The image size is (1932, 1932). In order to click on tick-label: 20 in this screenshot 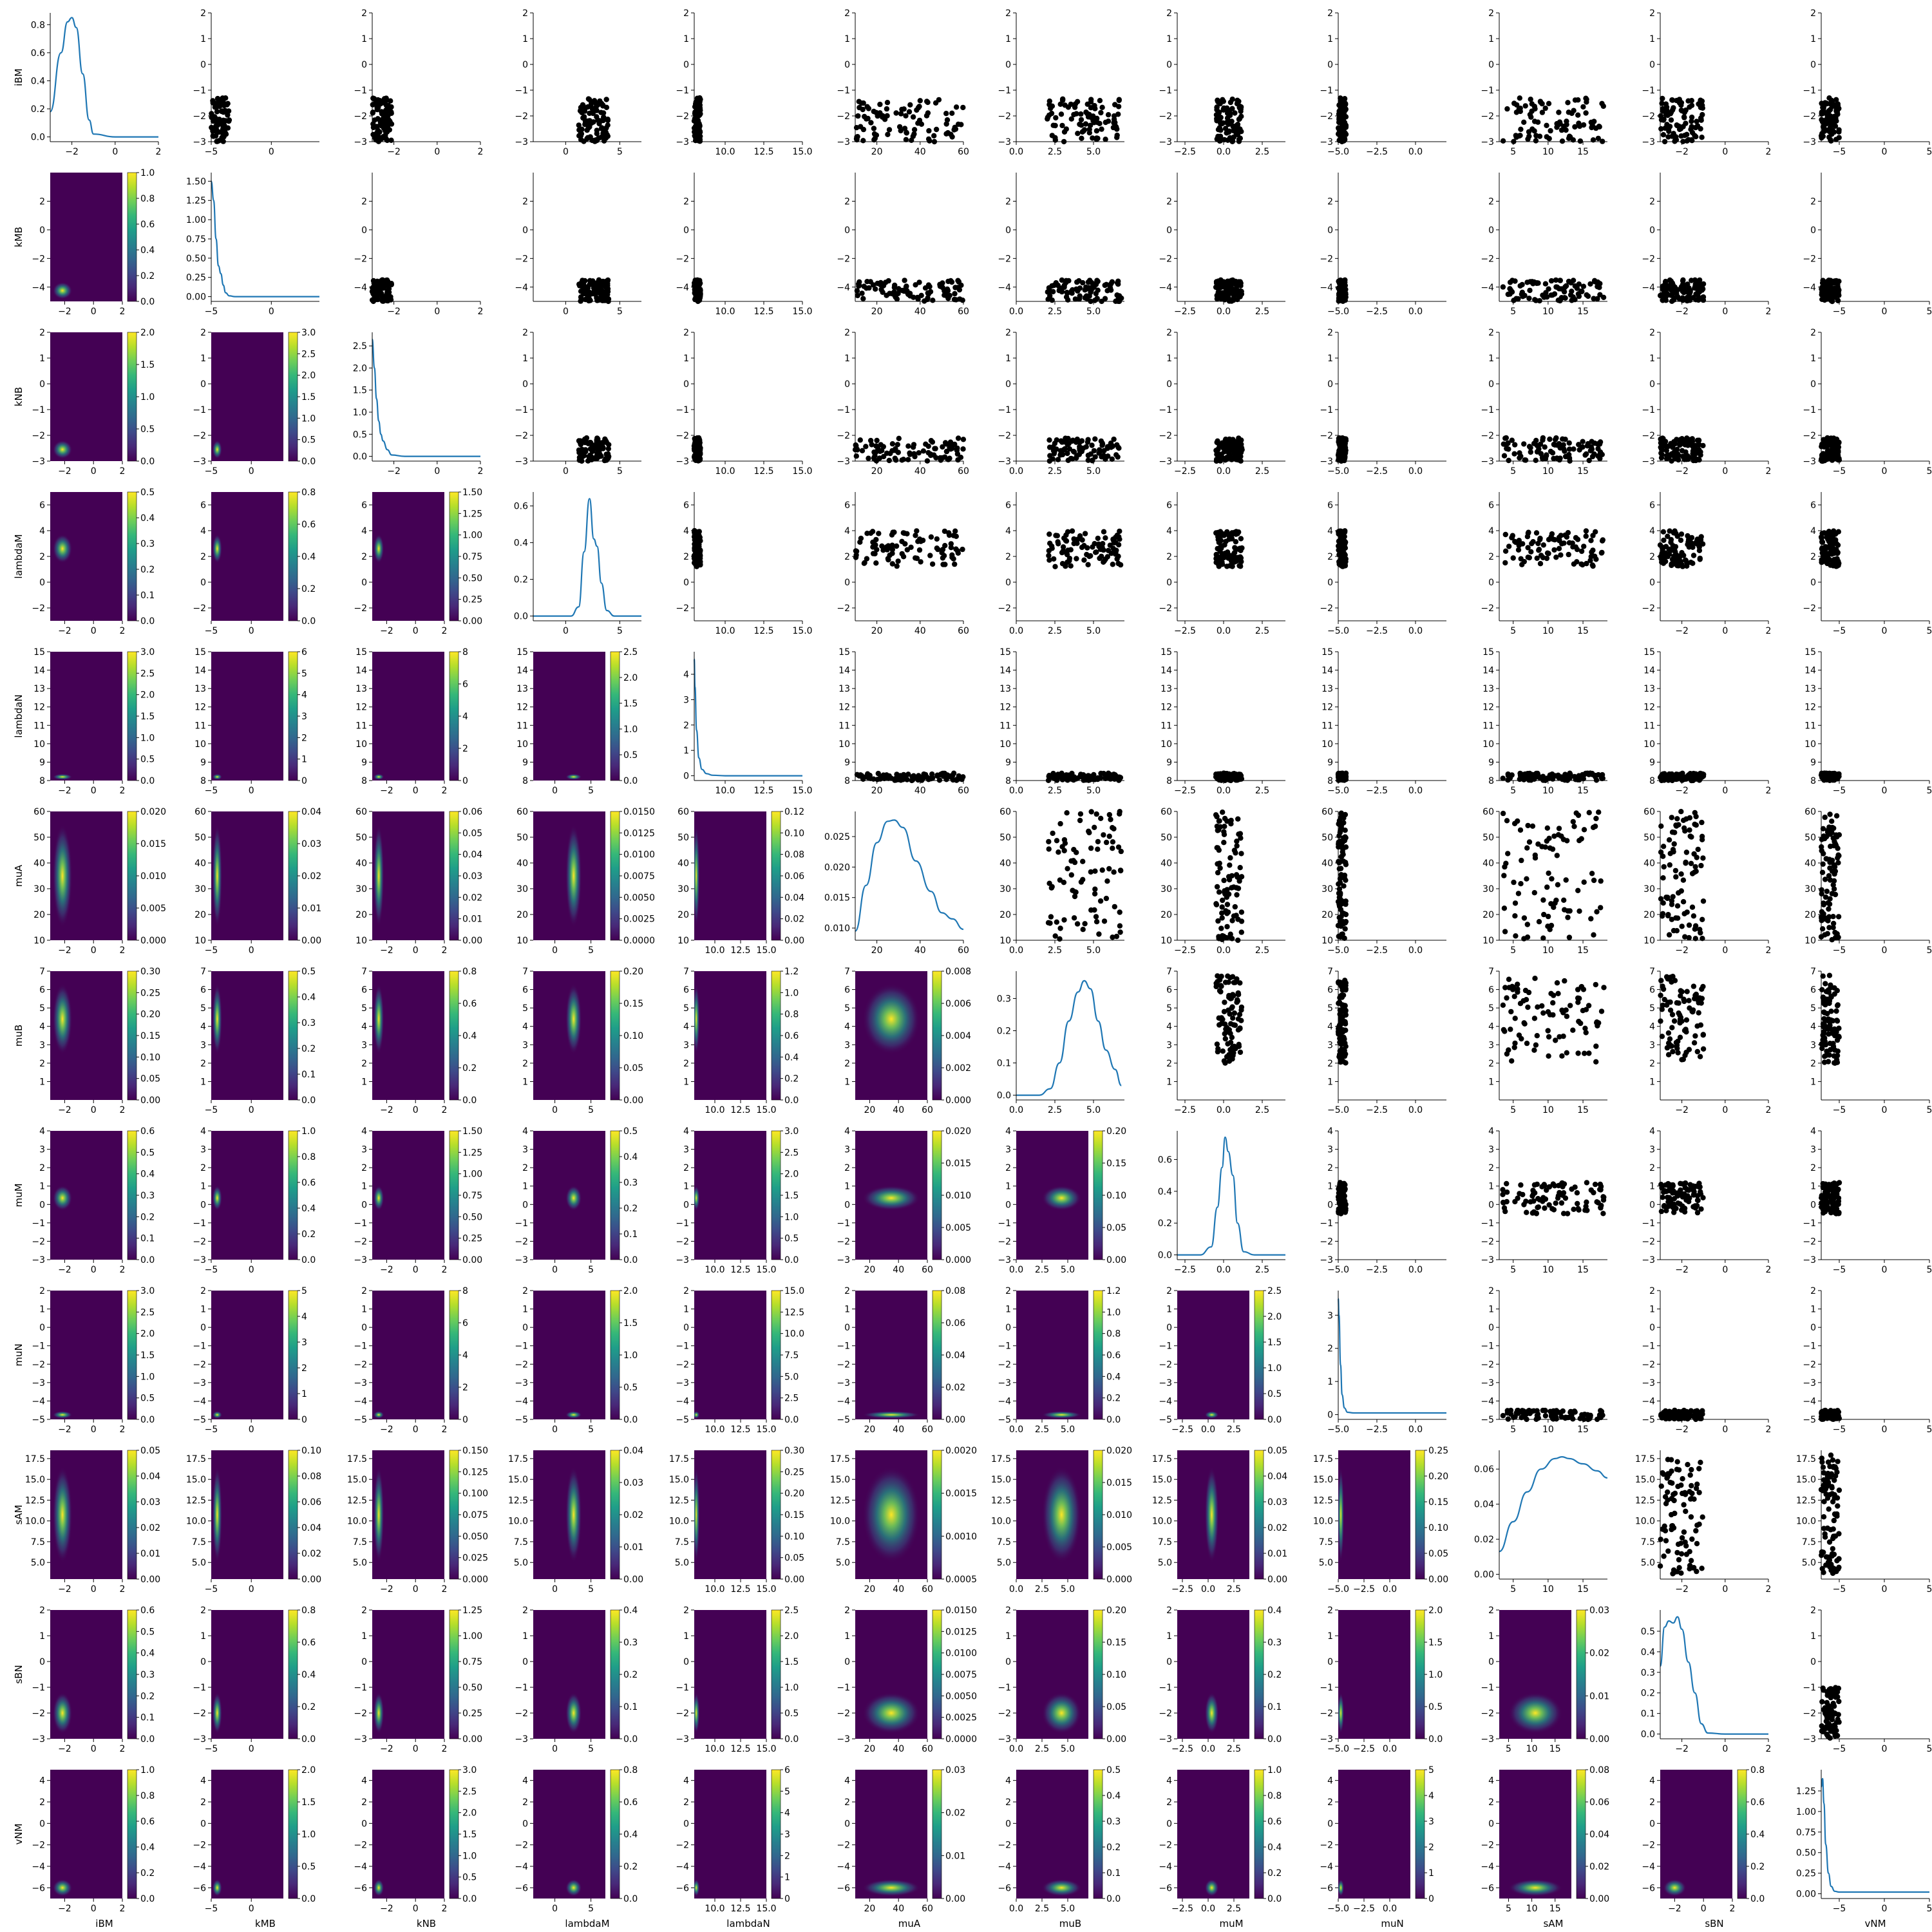, I will do `click(877, 791)`.